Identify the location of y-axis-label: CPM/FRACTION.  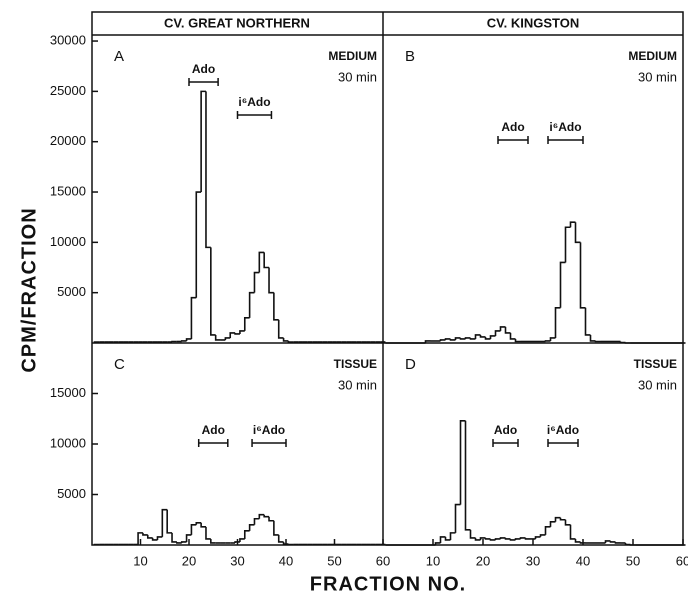
(29, 289).